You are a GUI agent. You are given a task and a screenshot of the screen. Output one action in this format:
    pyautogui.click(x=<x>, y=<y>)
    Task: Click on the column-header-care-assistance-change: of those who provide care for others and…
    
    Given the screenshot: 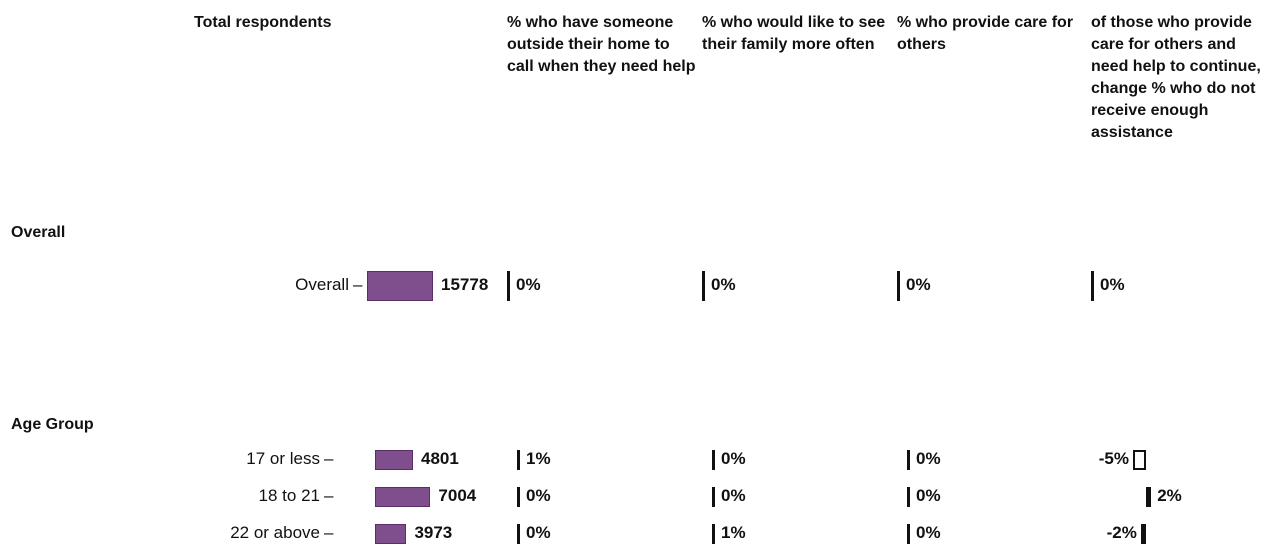 What is the action you would take?
    pyautogui.click(x=1176, y=77)
    